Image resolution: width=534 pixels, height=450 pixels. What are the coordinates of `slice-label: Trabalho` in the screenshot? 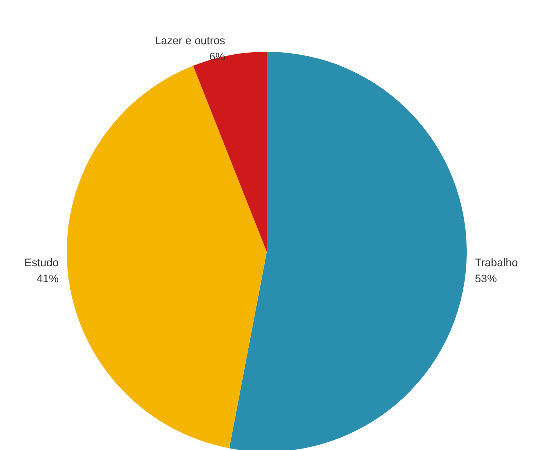 It's located at (496, 263).